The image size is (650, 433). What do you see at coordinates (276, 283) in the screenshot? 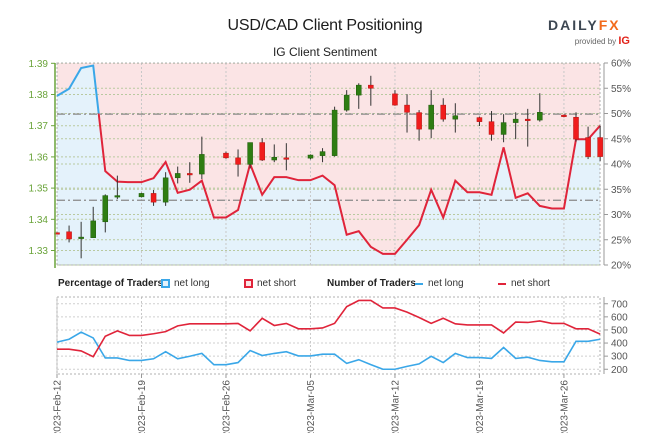
I see `legend-pct-net-short-label: net short` at bounding box center [276, 283].